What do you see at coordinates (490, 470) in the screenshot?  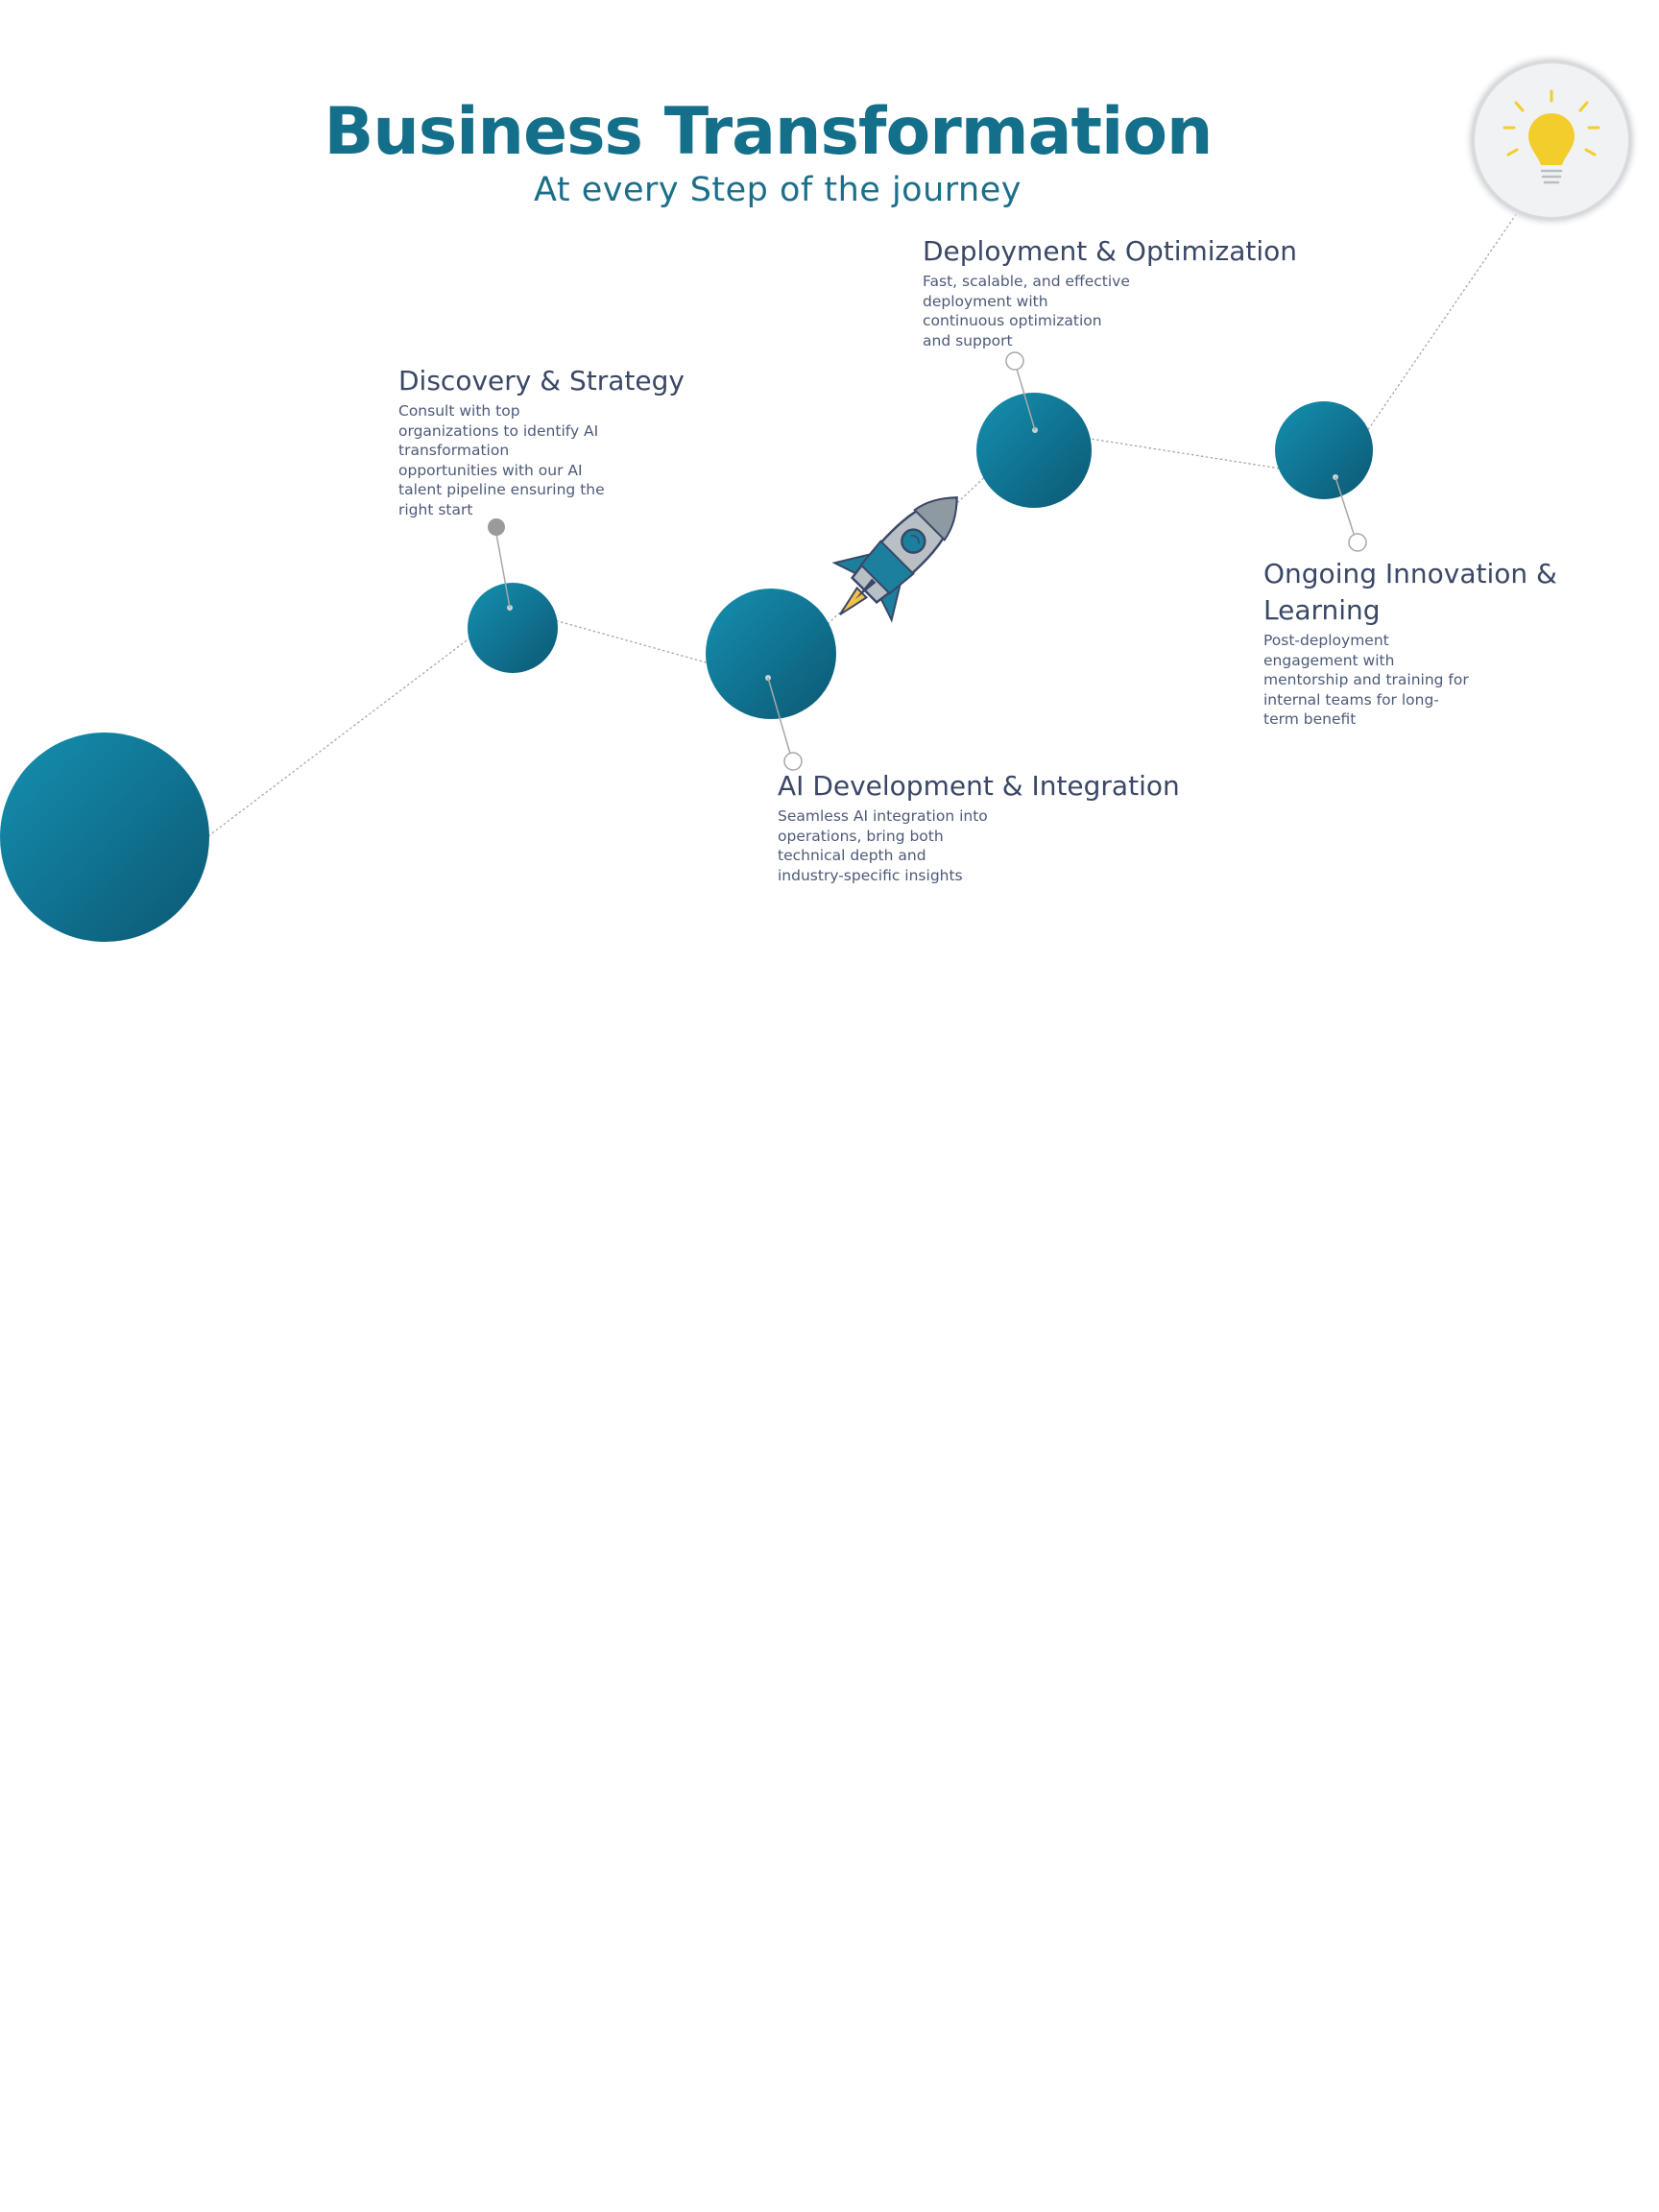 I see `desc-line: opportunities with our AI` at bounding box center [490, 470].